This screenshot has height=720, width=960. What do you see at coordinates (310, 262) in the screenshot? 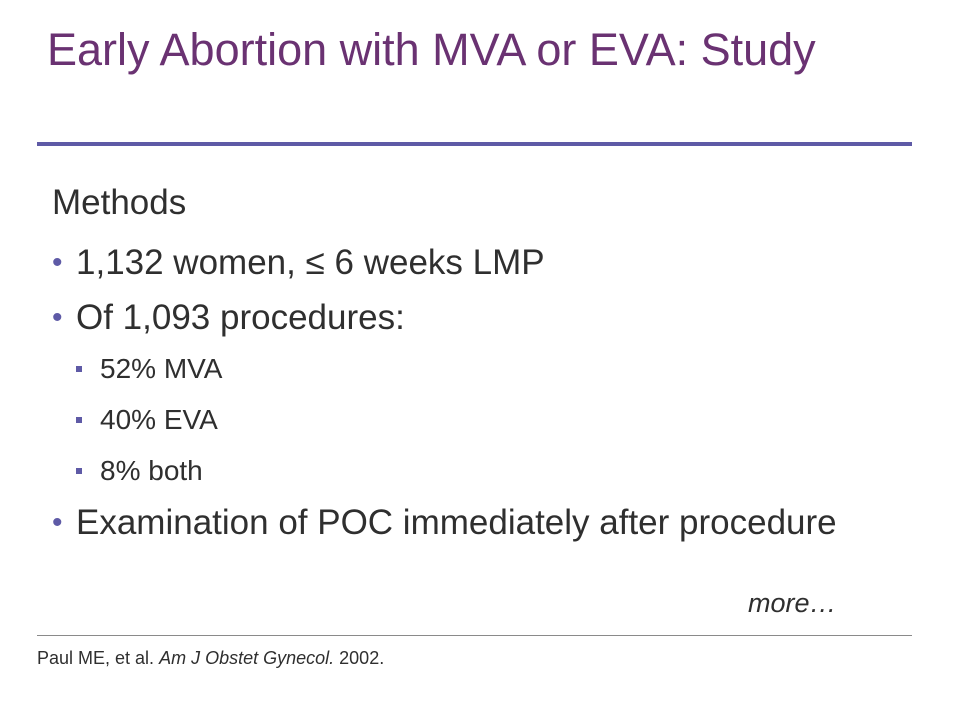
I see `bullet-text: 1,132 women, ≤ 6 weeks LMP` at bounding box center [310, 262].